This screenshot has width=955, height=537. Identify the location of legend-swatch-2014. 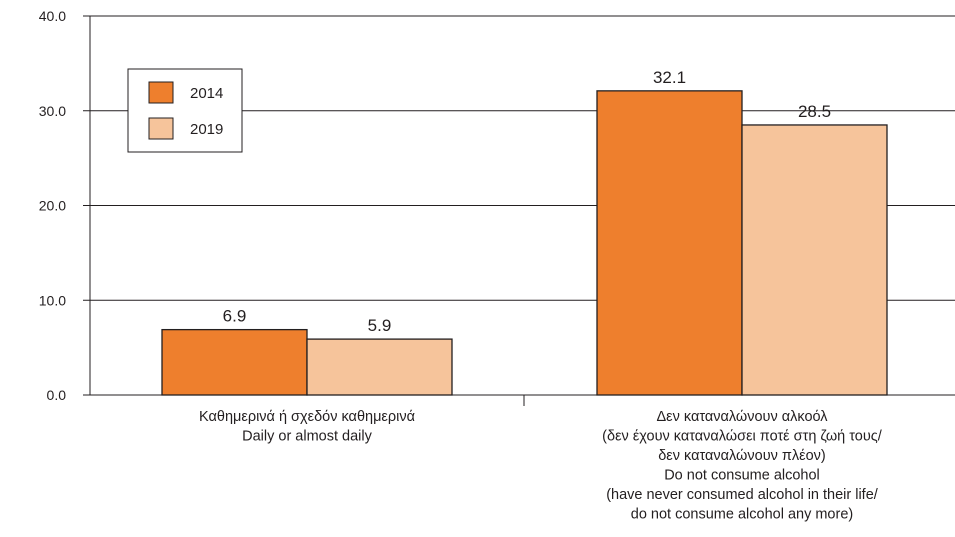
(161, 92).